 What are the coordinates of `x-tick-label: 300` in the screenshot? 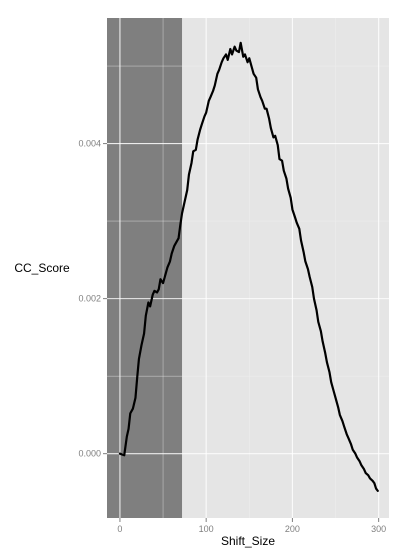 It's located at (378, 529).